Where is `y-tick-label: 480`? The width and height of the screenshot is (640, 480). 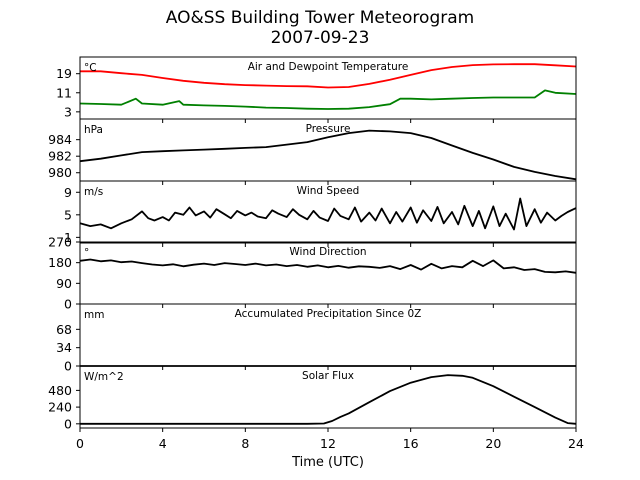 y-tick-label: 480 is located at coordinates (60, 390).